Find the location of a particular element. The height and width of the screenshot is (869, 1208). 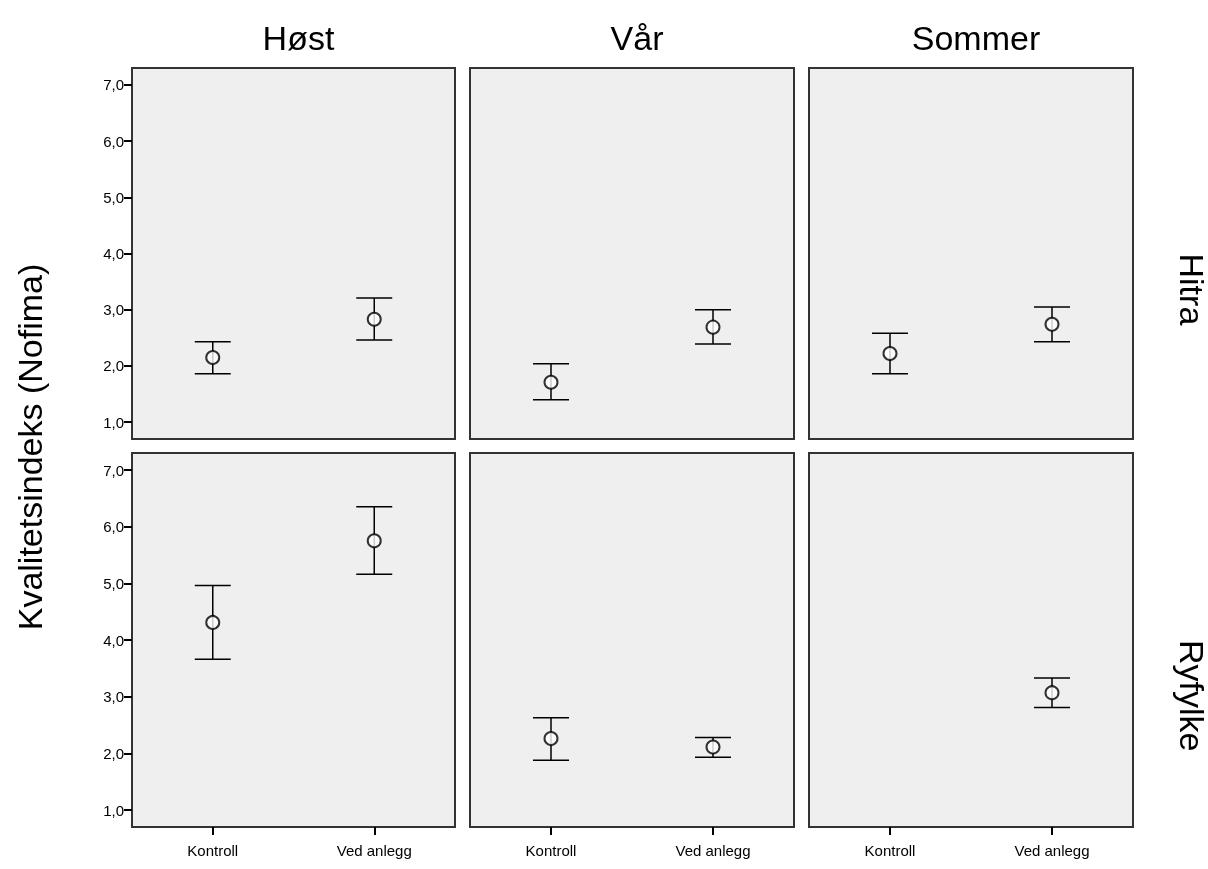

y2-axis-title: Hitra is located at coordinates (1190, 289).